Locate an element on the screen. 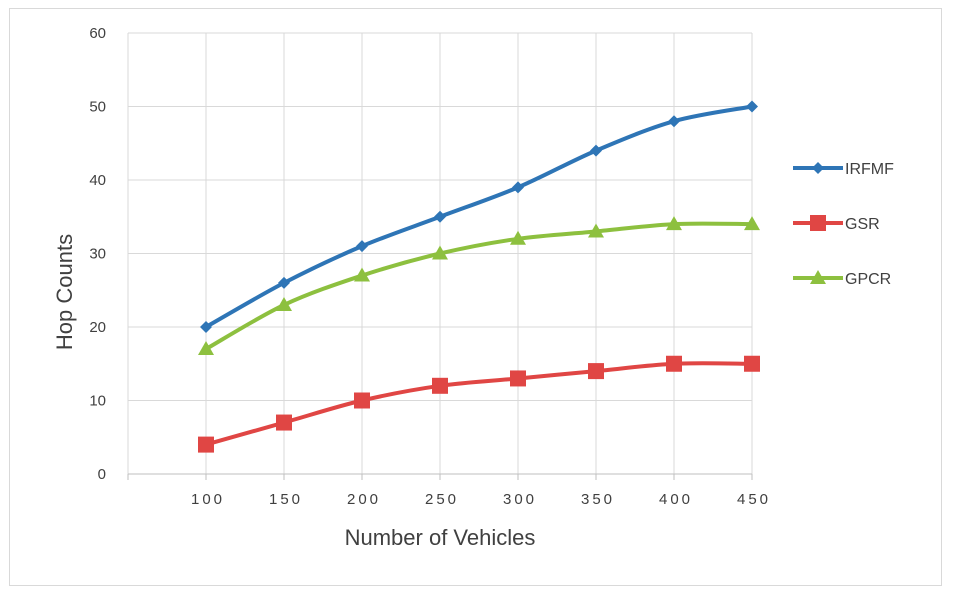 The height and width of the screenshot is (597, 953). series-line-gpcr is located at coordinates (479, 286).